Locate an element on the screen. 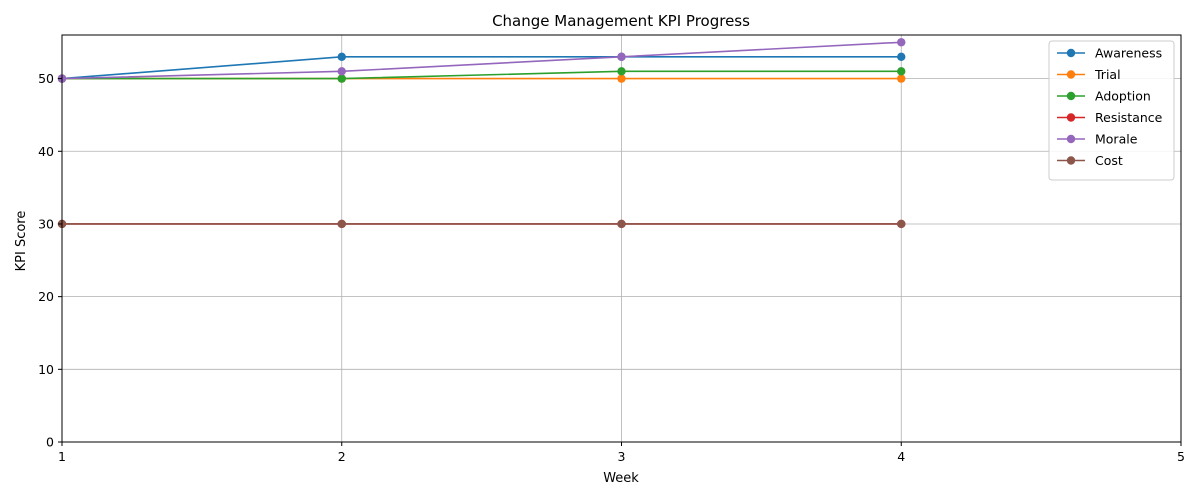 The width and height of the screenshot is (1200, 504). x-tick-label: 2 is located at coordinates (342, 456).